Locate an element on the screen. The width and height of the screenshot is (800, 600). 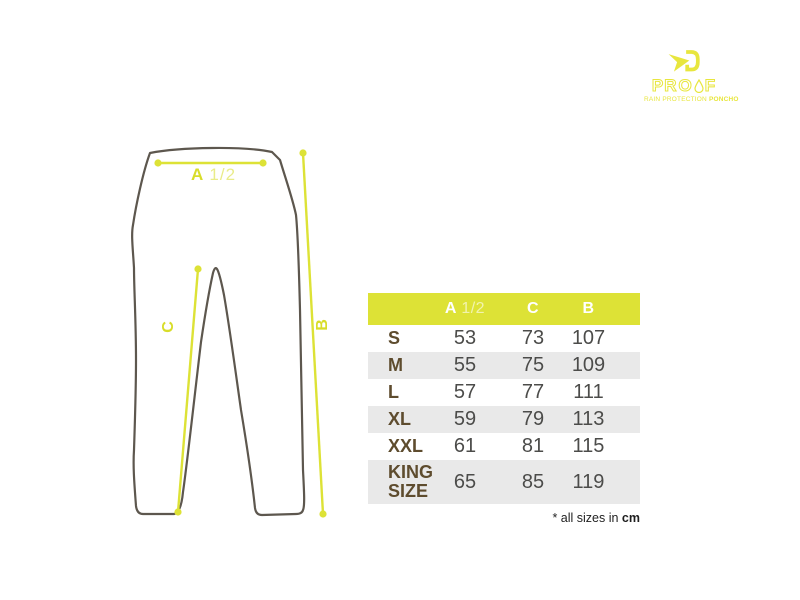
table-row-xl: XL 59 79 113 is located at coordinates (504, 419).